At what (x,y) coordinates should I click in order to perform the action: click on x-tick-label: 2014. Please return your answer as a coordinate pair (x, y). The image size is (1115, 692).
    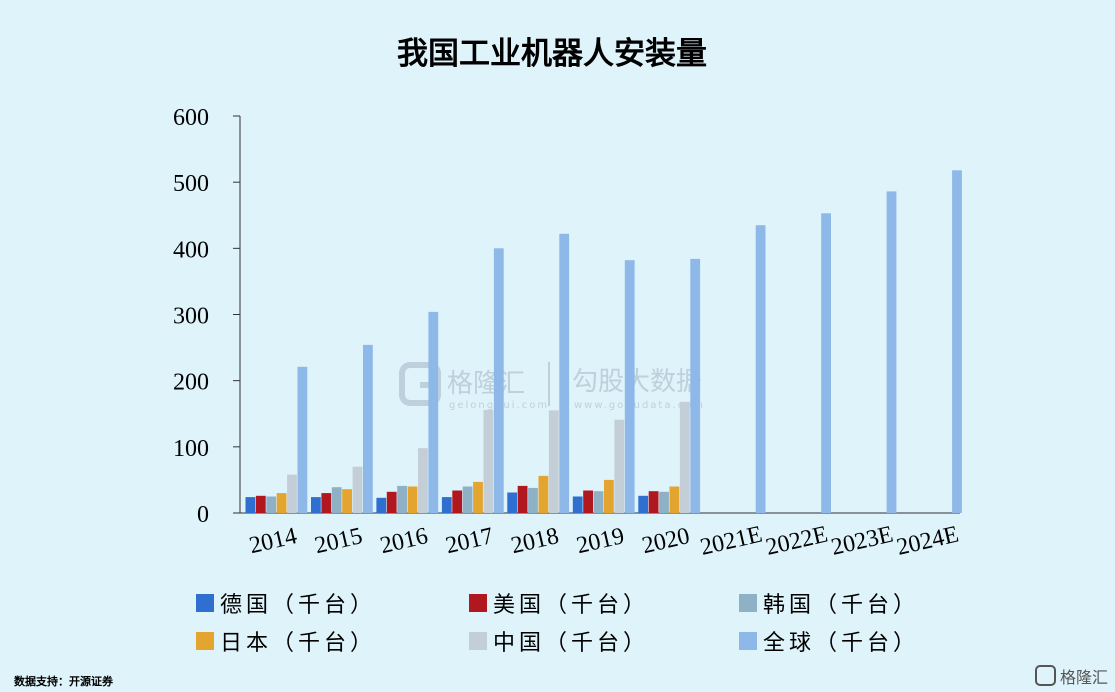
    Looking at the image, I should click on (273, 541).